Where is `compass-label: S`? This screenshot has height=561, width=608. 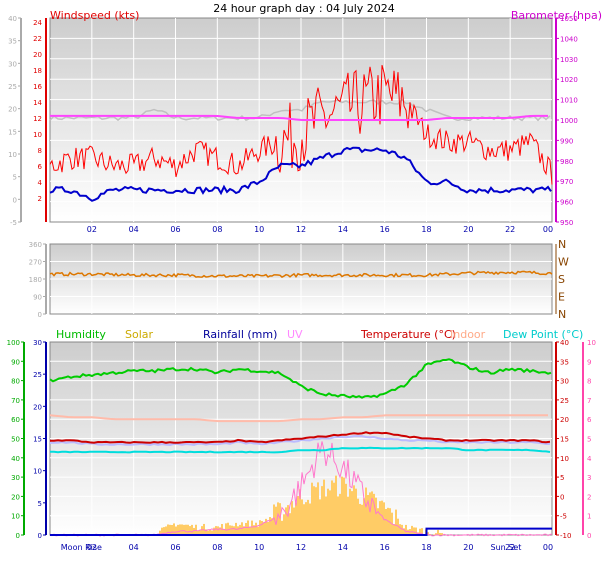 compass-label: S is located at coordinates (561, 279).